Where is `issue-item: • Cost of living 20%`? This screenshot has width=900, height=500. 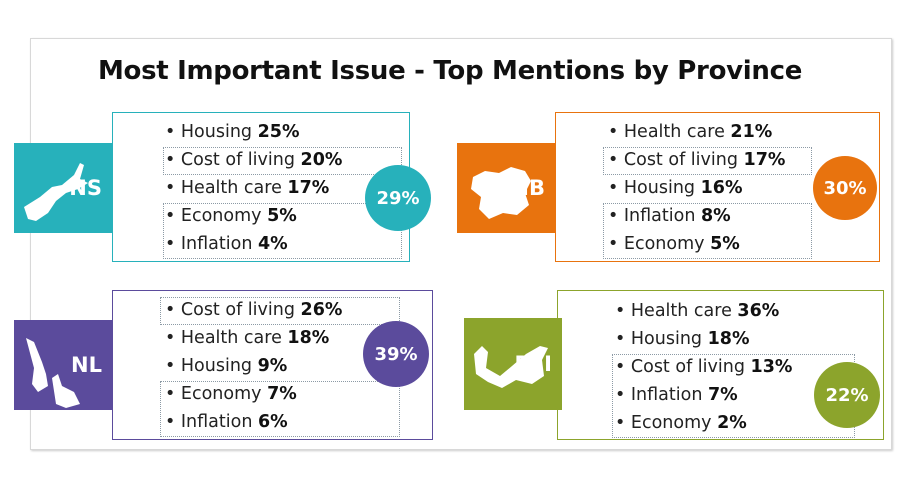
issue-item: • Cost of living 20% is located at coordinates (254, 160).